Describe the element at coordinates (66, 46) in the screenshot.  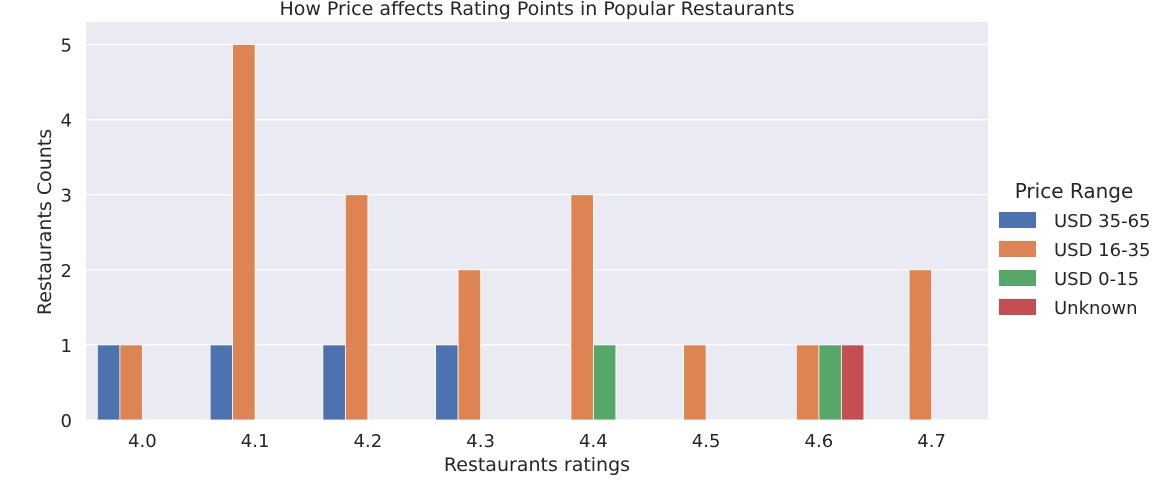
I see `y-tick-label: 5` at that location.